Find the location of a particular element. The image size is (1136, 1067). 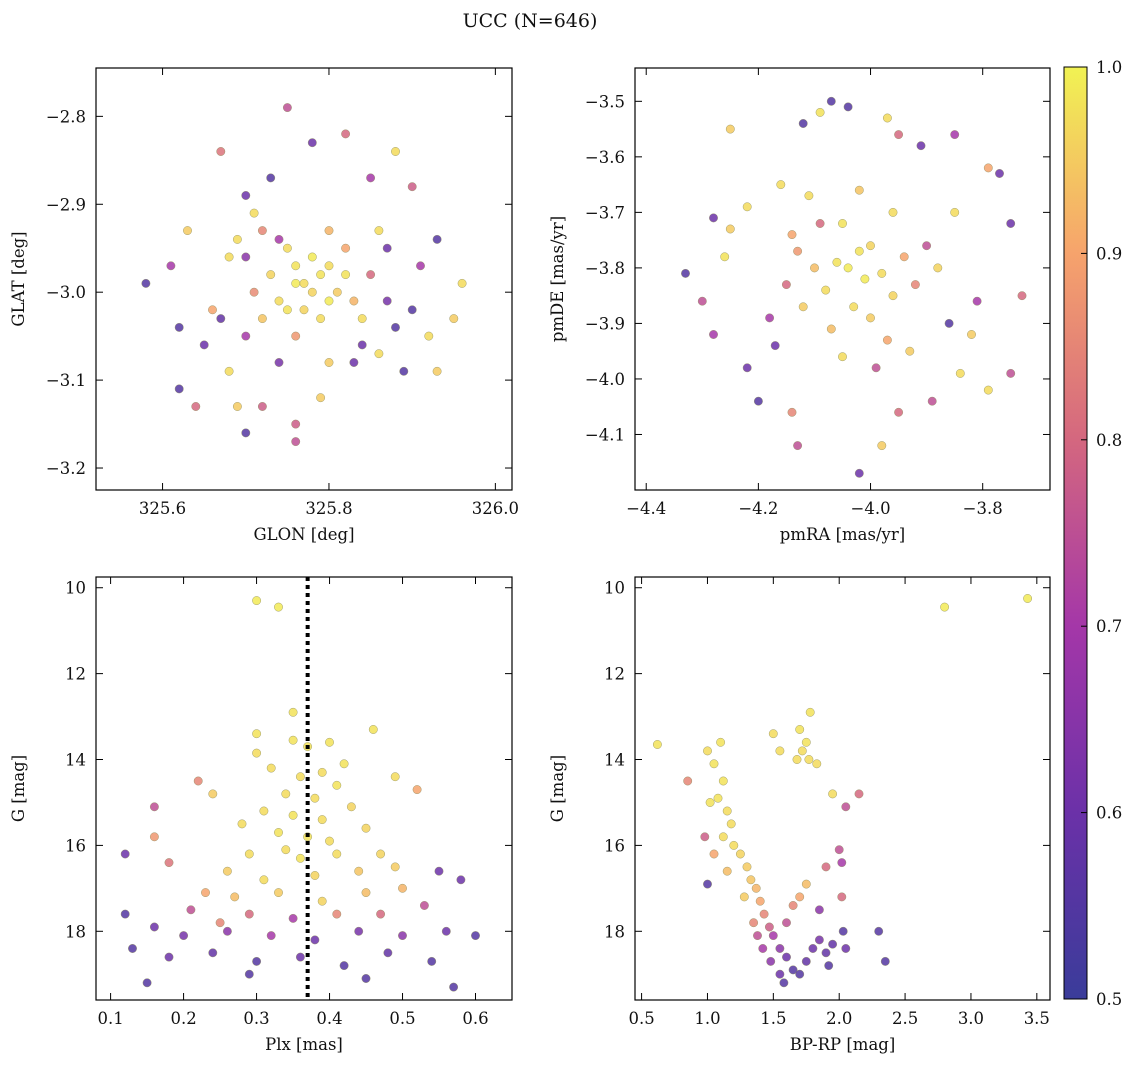

y-tick-label: 12 is located at coordinates (75, 674).